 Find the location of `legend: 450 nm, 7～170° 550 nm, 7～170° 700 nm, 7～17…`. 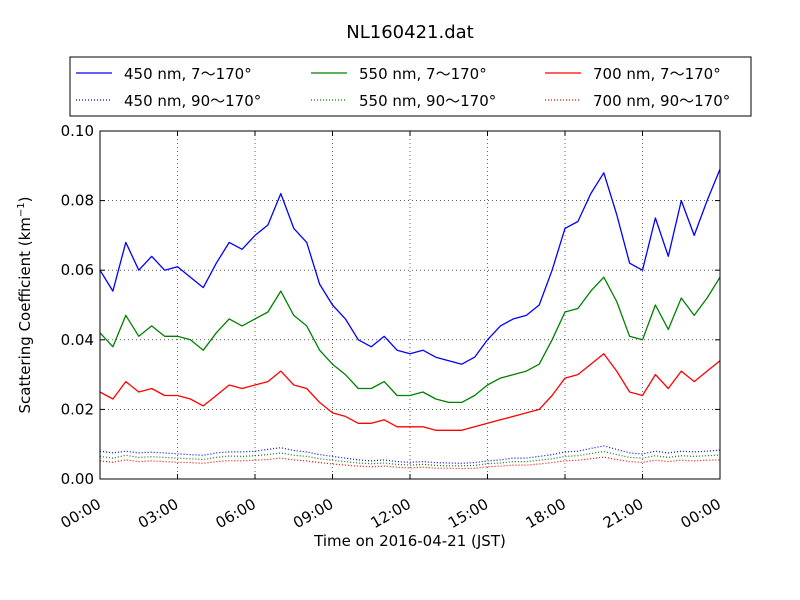

legend: 450 nm, 7～170° 550 nm, 7～170° 700 nm, 7～17… is located at coordinates (410, 86).